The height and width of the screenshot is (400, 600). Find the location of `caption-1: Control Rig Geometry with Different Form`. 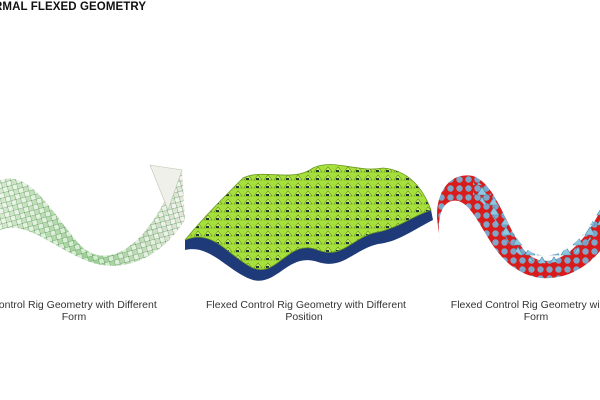

caption-1: Control Rig Geometry with Different Form is located at coordinates (82, 311).